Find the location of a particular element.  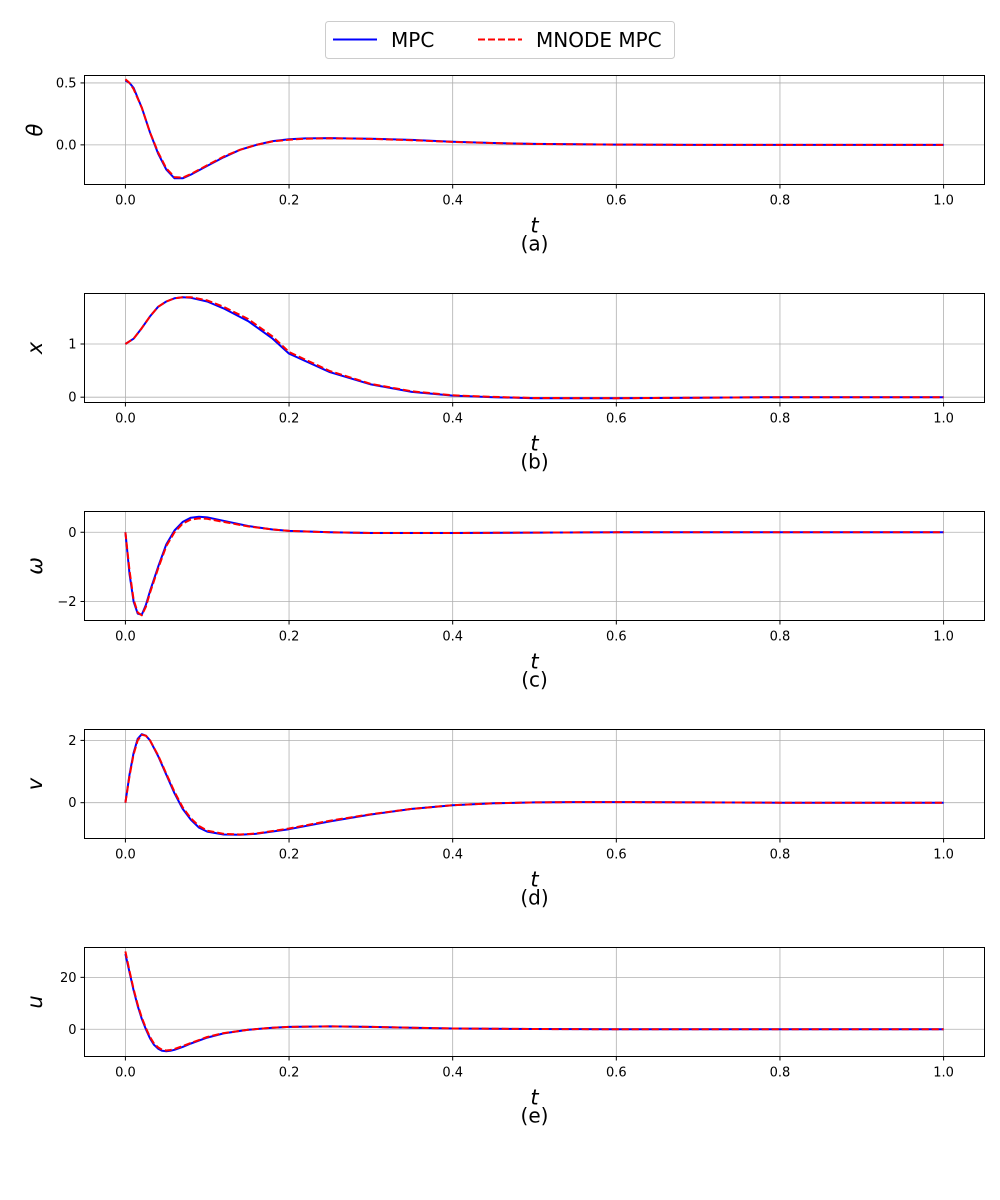

axes-frame-u is located at coordinates (534, 1002).